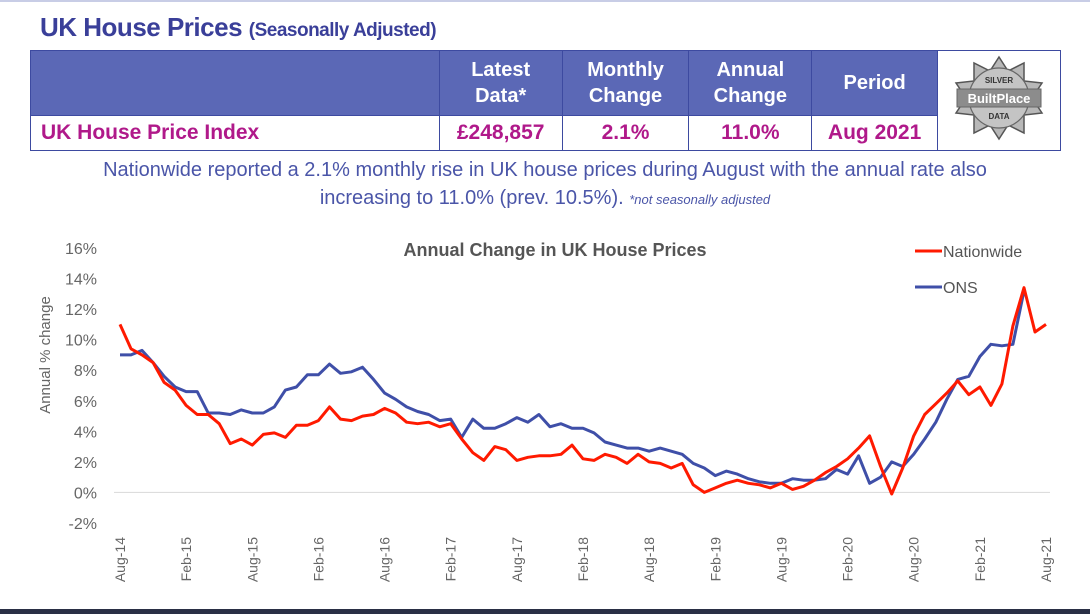 This screenshot has width=1090, height=614. I want to click on y-tick-label: 12%, so click(81, 310).